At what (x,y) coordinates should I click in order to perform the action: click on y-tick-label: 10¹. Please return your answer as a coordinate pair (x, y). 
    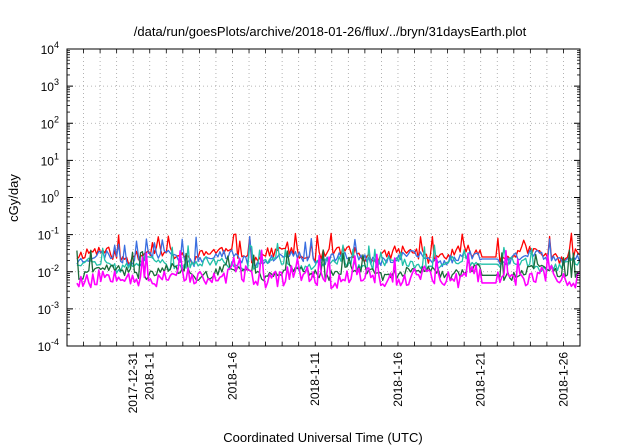
    Looking at the image, I should click on (50, 159).